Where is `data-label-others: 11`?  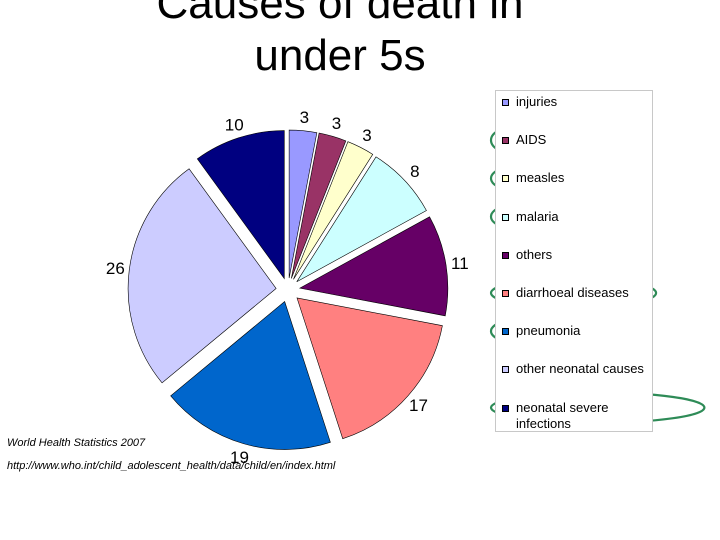 data-label-others: 11 is located at coordinates (460, 263).